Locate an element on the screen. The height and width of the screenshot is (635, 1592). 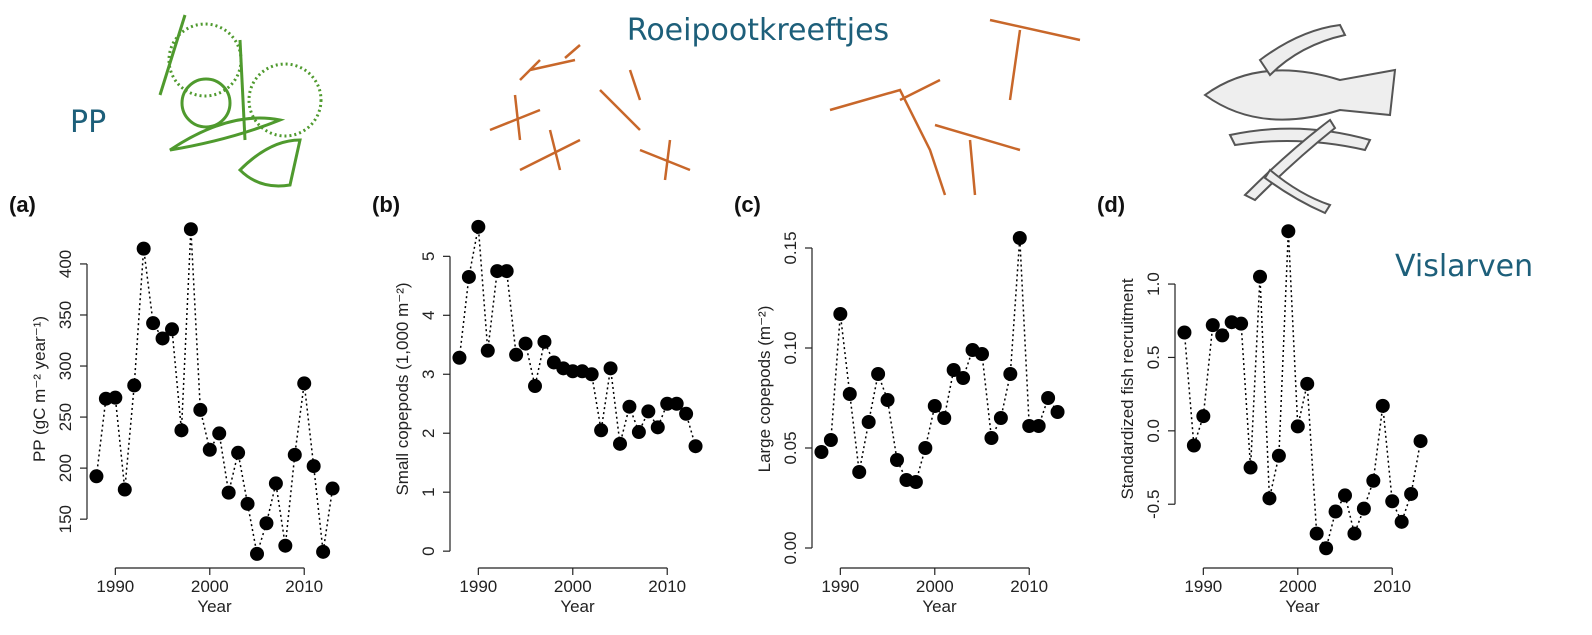
y-tick-label: 200 is located at coordinates (65, 468).